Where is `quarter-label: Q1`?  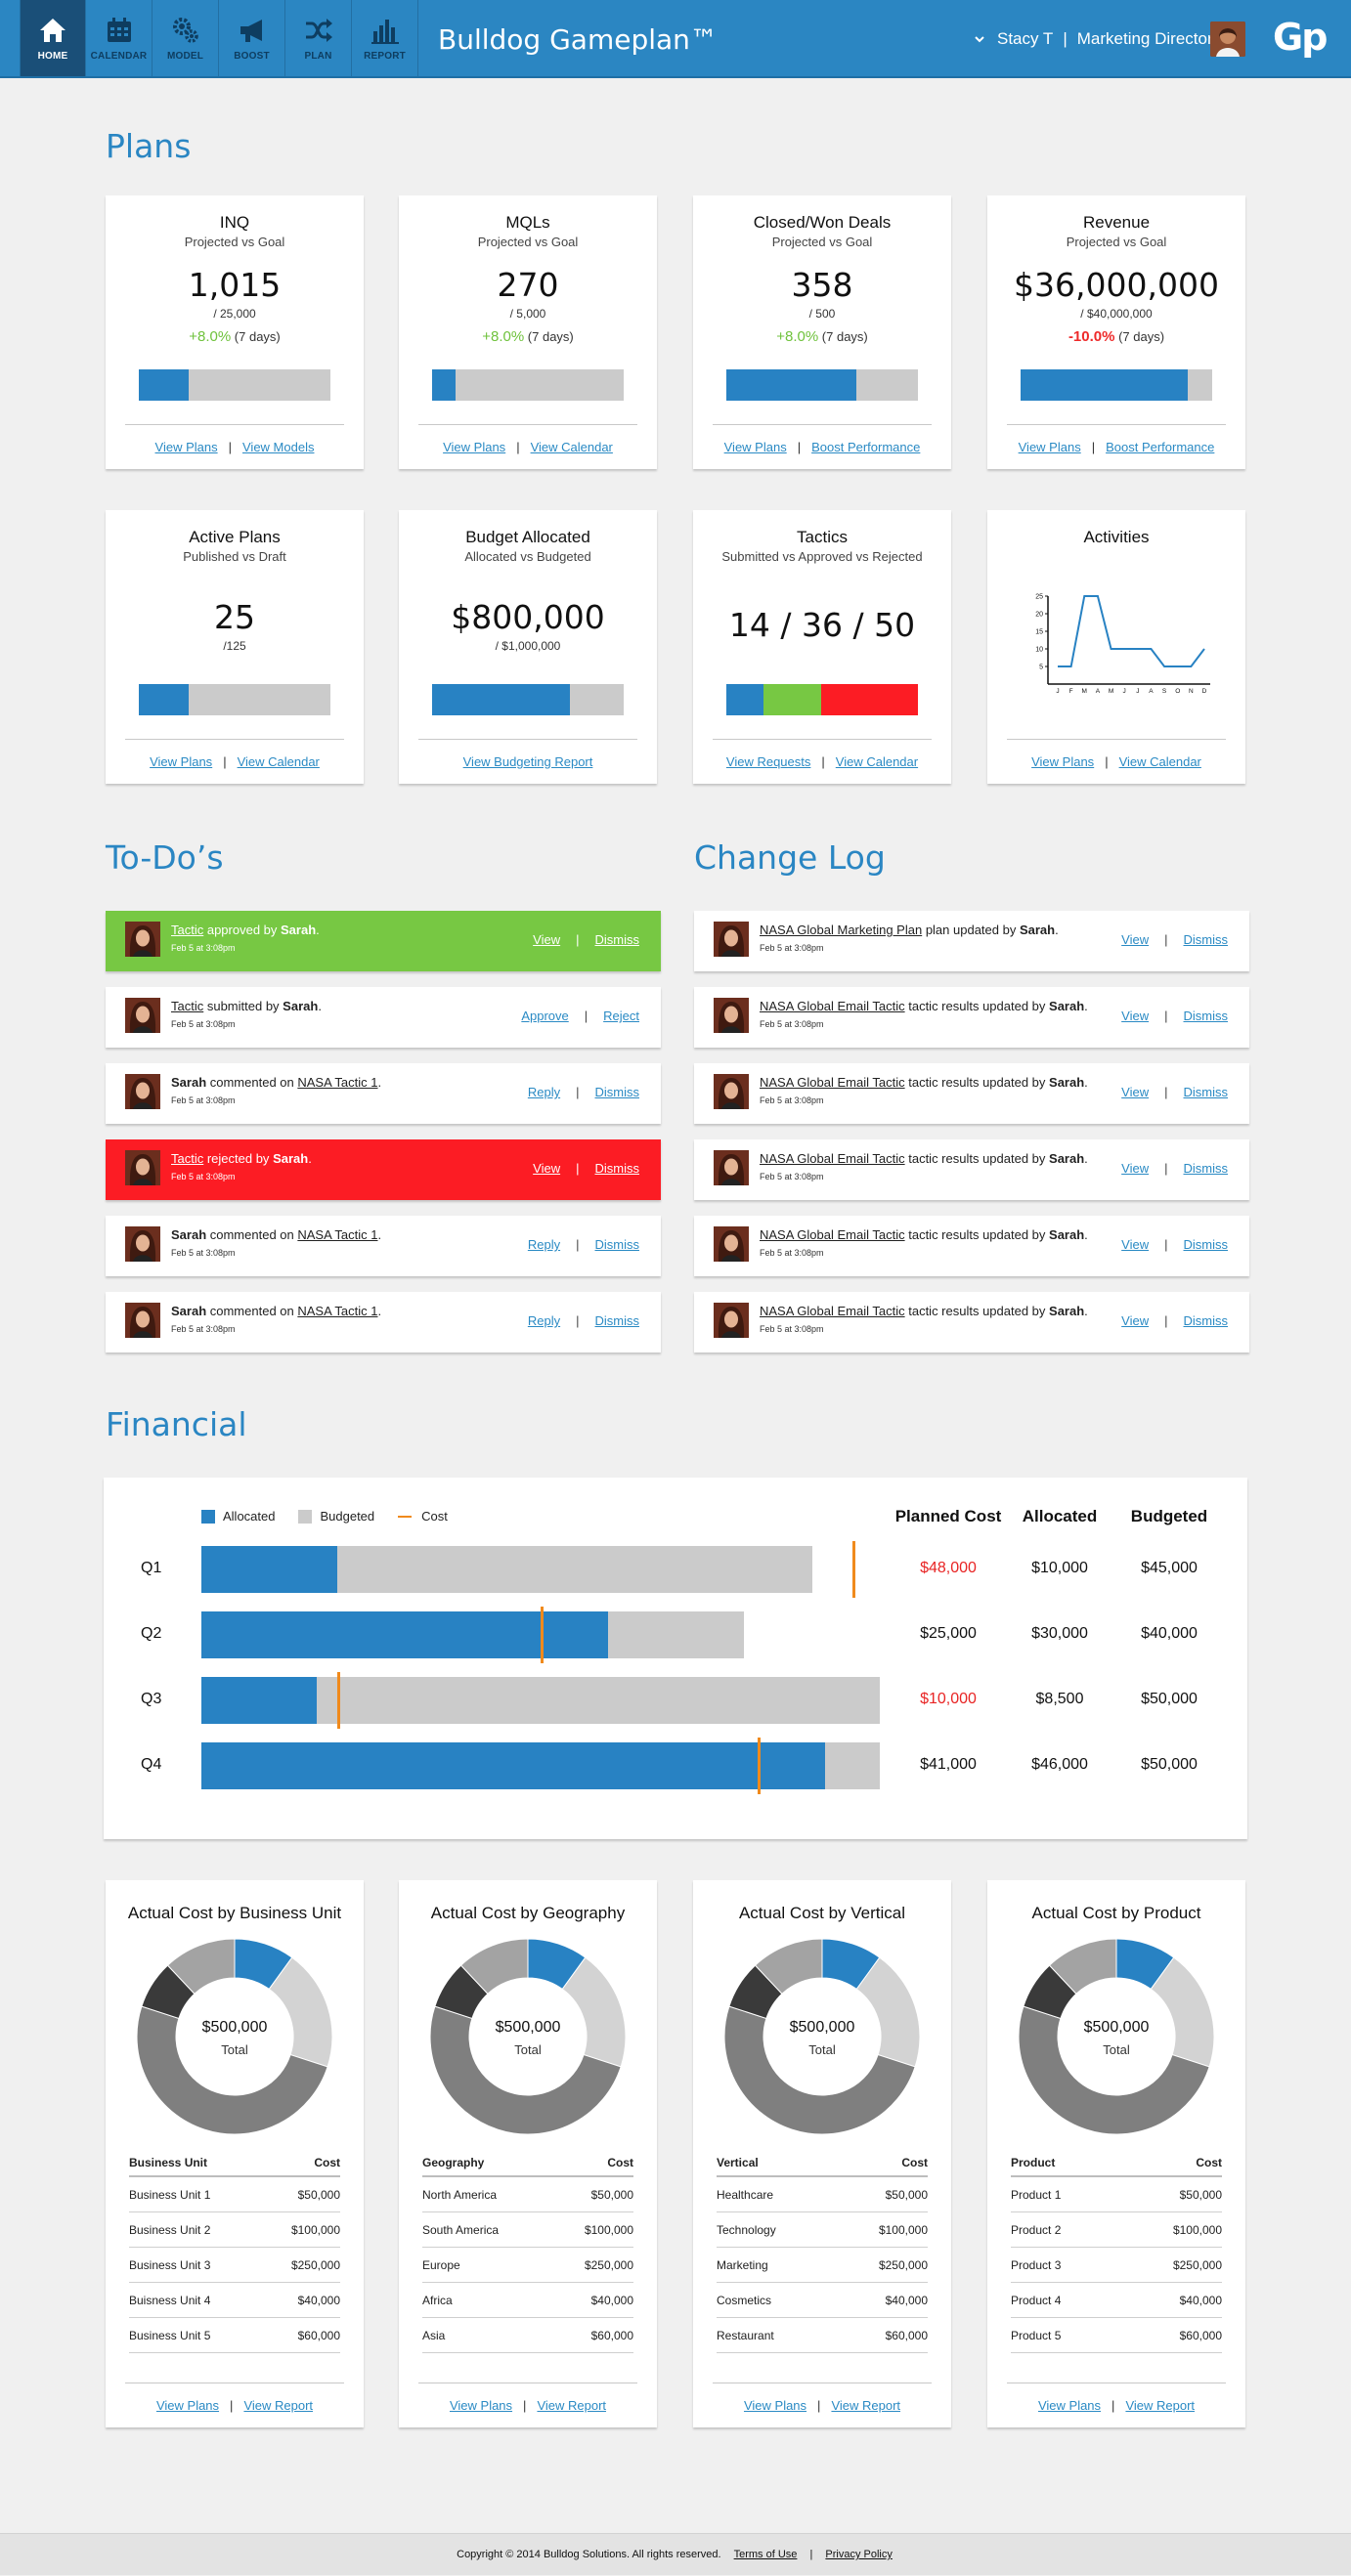 quarter-label: Q1 is located at coordinates (151, 1568).